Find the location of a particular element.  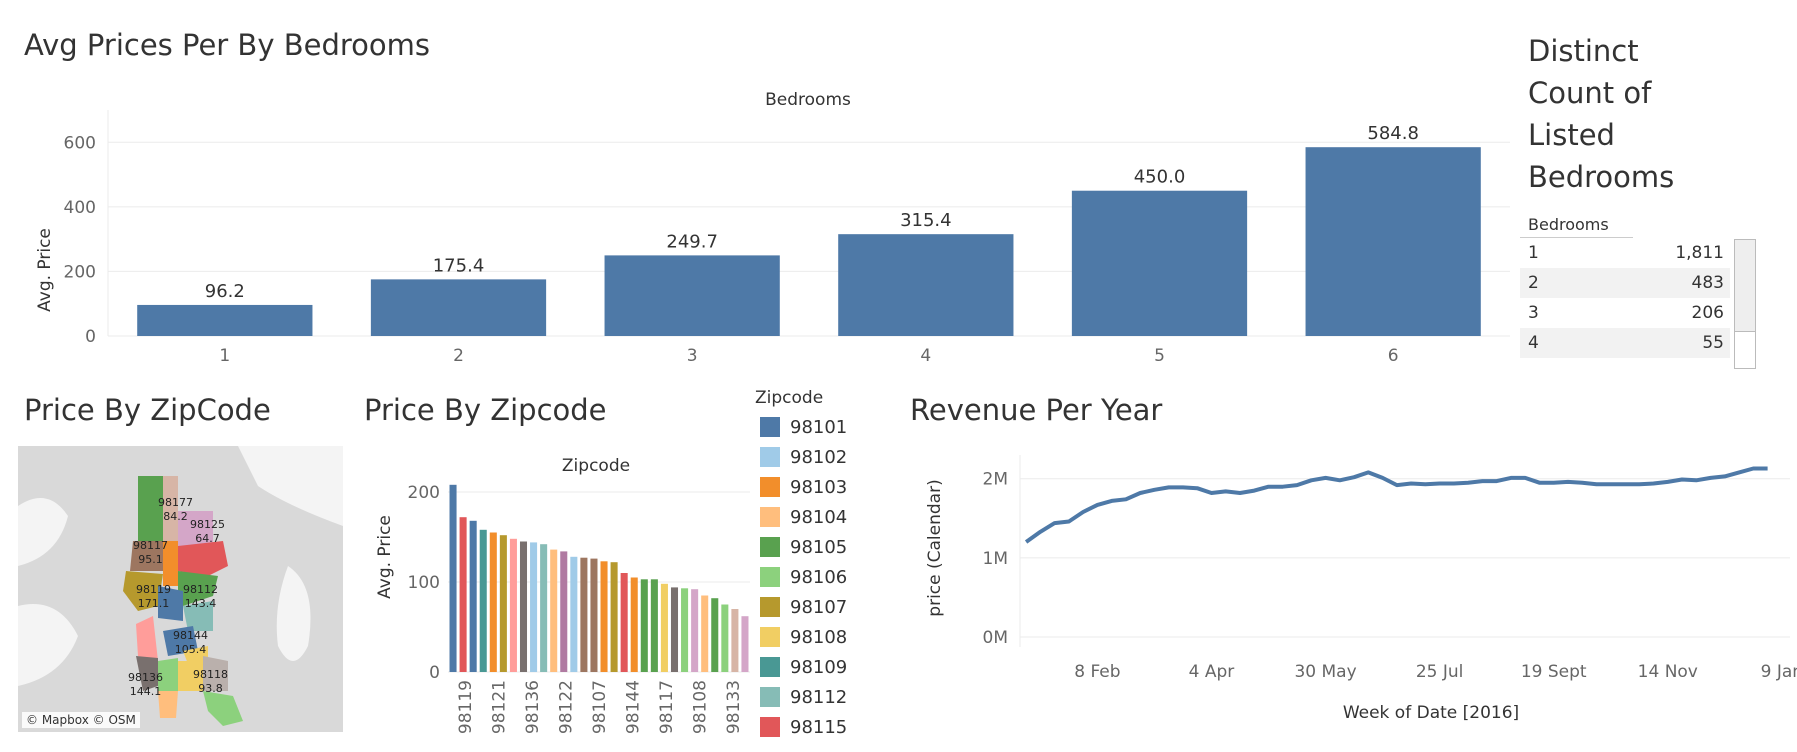

table-row: 4 55 is located at coordinates (1625, 343).